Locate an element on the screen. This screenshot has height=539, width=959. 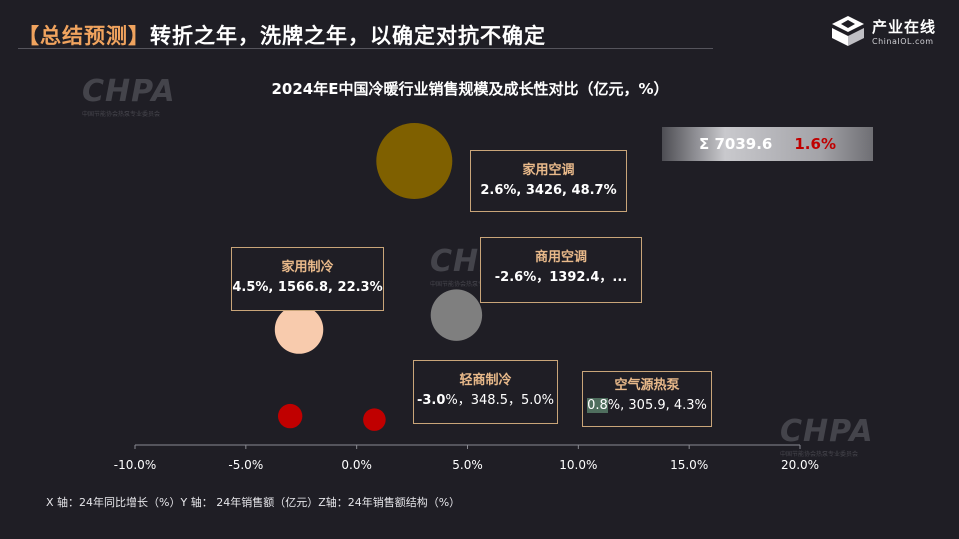
header-divider is located at coordinates (365, 48).